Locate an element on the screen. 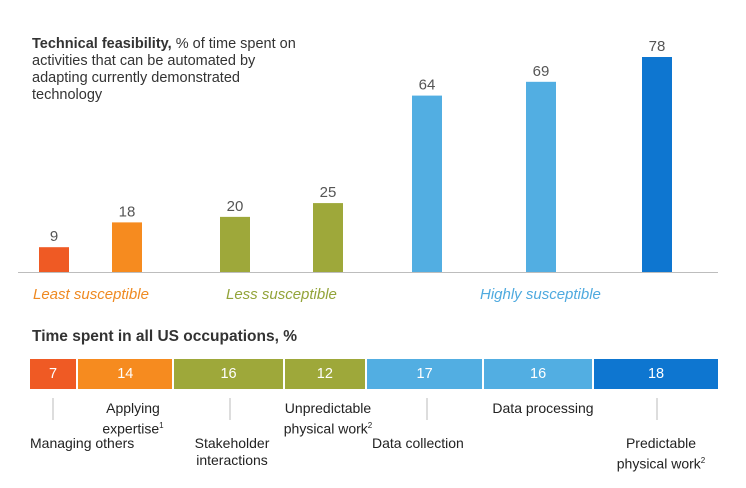  occupation-segment: 17 is located at coordinates (426, 374).